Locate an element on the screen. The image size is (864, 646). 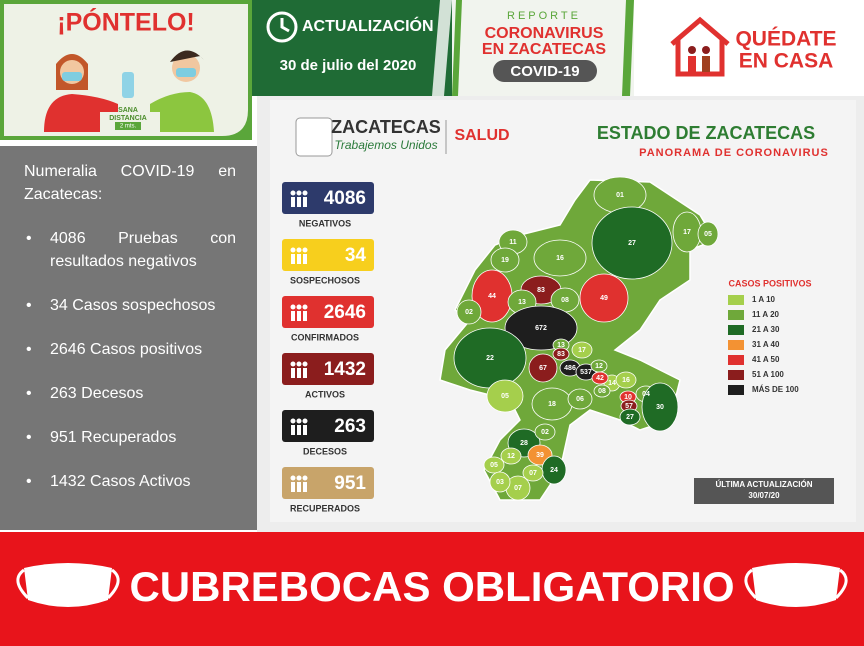
summary-item: 263 Decesos is located at coordinates (130, 393).